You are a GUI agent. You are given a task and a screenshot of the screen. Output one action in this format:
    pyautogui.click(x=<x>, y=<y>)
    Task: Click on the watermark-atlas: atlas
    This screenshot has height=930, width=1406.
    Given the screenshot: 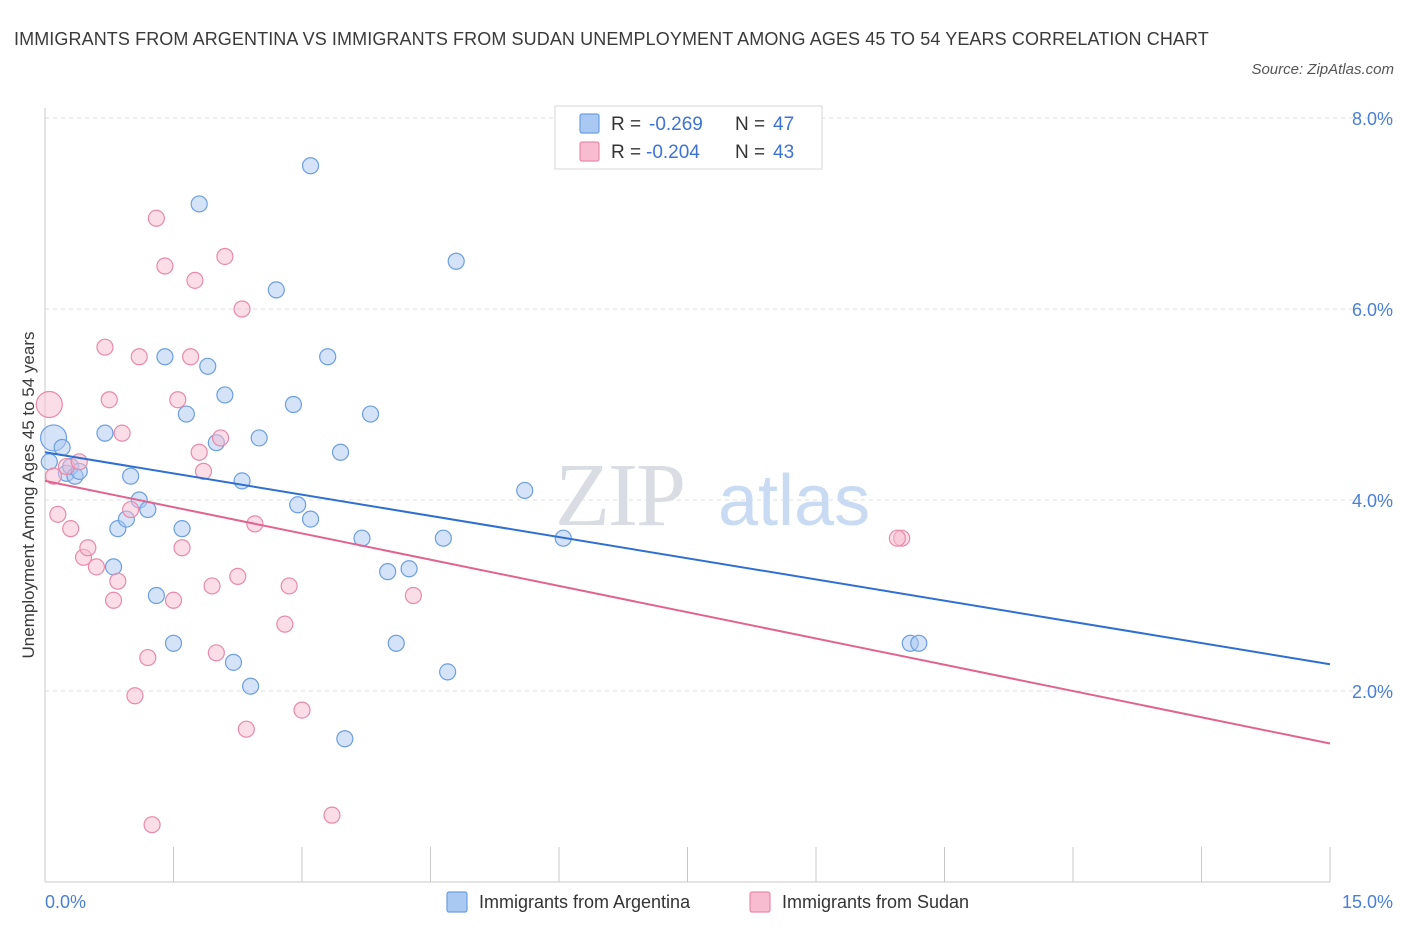 What is the action you would take?
    pyautogui.click(x=794, y=501)
    